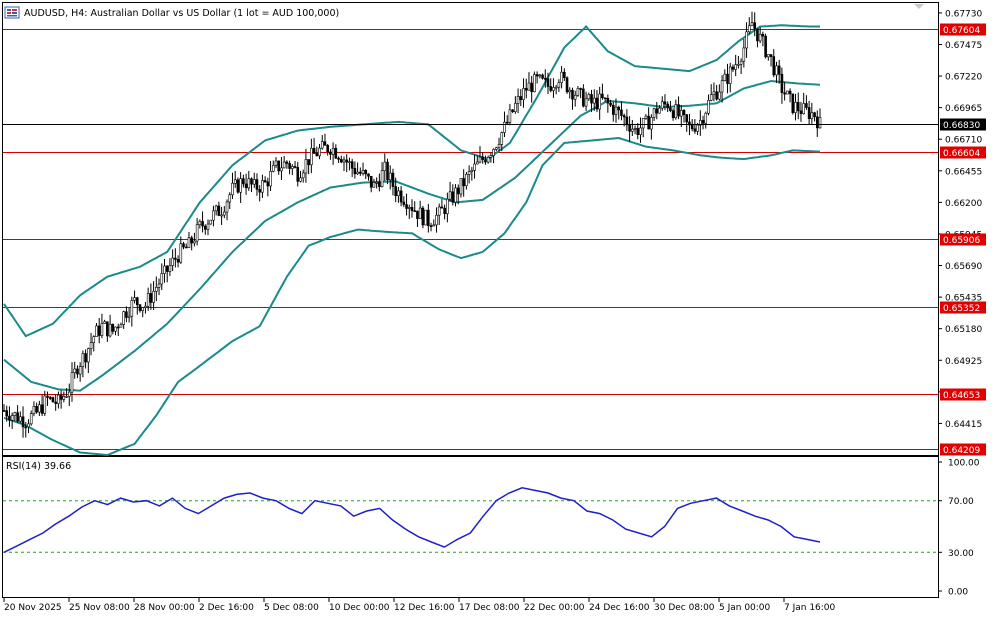 The height and width of the screenshot is (618, 994). Describe the element at coordinates (164, 608) in the screenshot. I see `time-tick-label: 28 Nov 00:00` at that location.